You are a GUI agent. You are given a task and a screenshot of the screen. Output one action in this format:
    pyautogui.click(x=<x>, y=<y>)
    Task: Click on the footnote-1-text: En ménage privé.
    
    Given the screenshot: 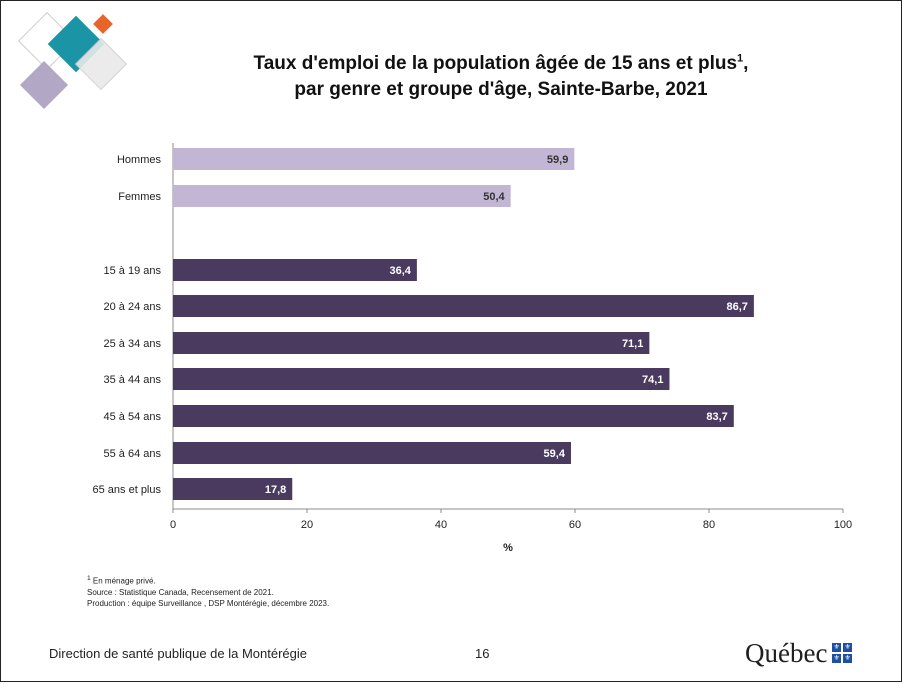 What is the action you would take?
    pyautogui.click(x=123, y=581)
    